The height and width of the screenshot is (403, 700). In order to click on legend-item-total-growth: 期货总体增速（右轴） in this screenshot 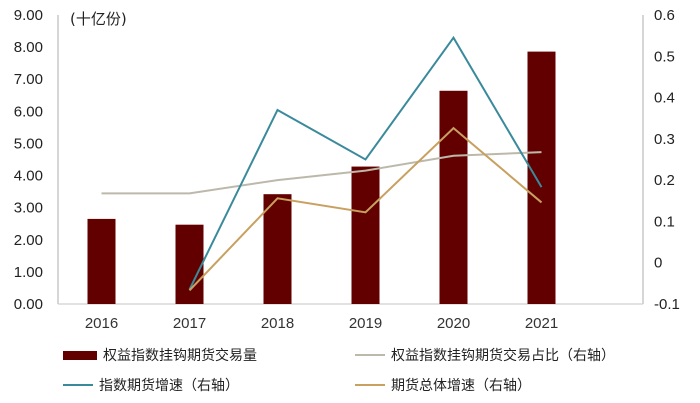, I will do `click(443, 385)`.